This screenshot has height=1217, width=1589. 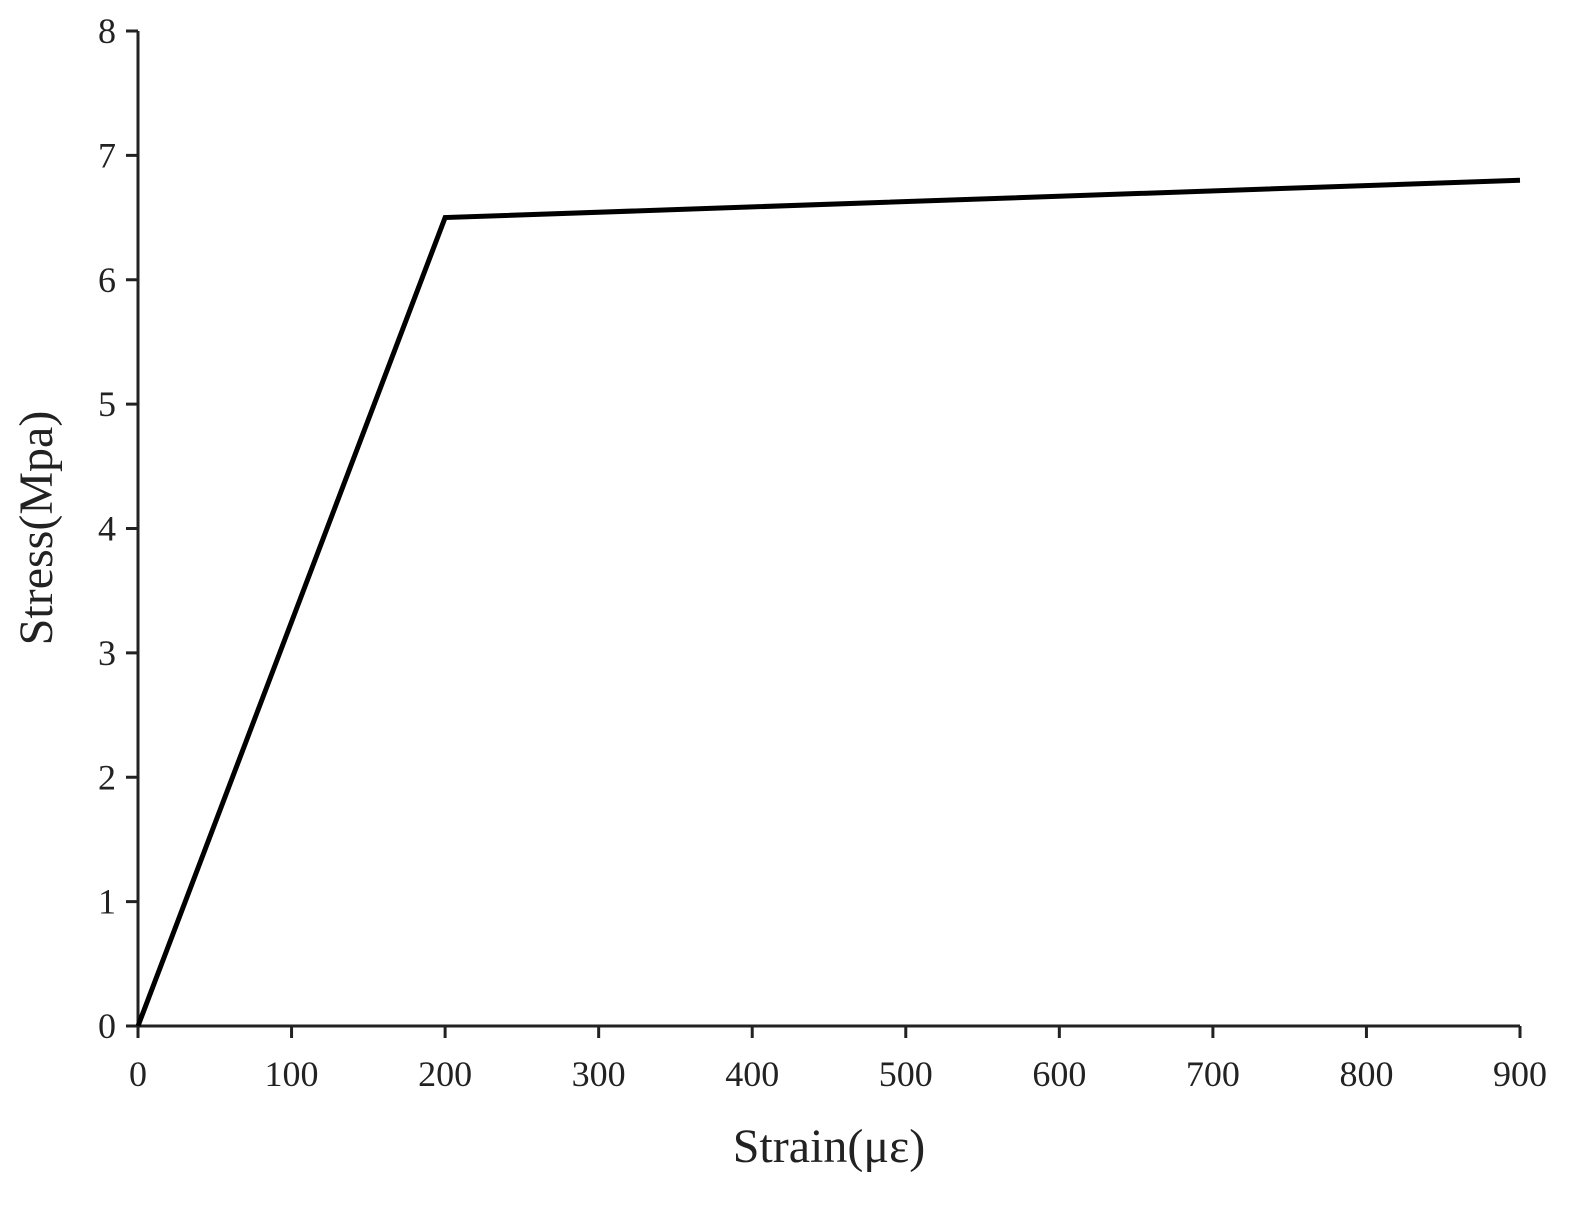 I want to click on y-tick-label: 0, so click(x=107, y=1026).